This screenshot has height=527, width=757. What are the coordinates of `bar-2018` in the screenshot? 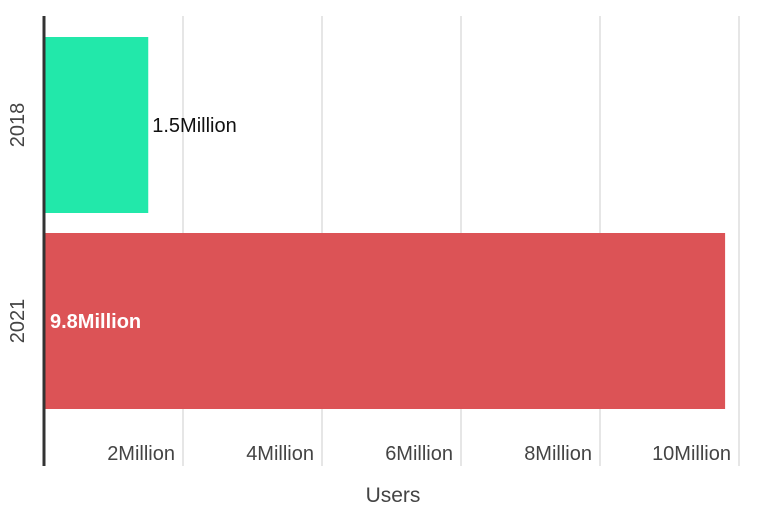 It's located at (96, 125).